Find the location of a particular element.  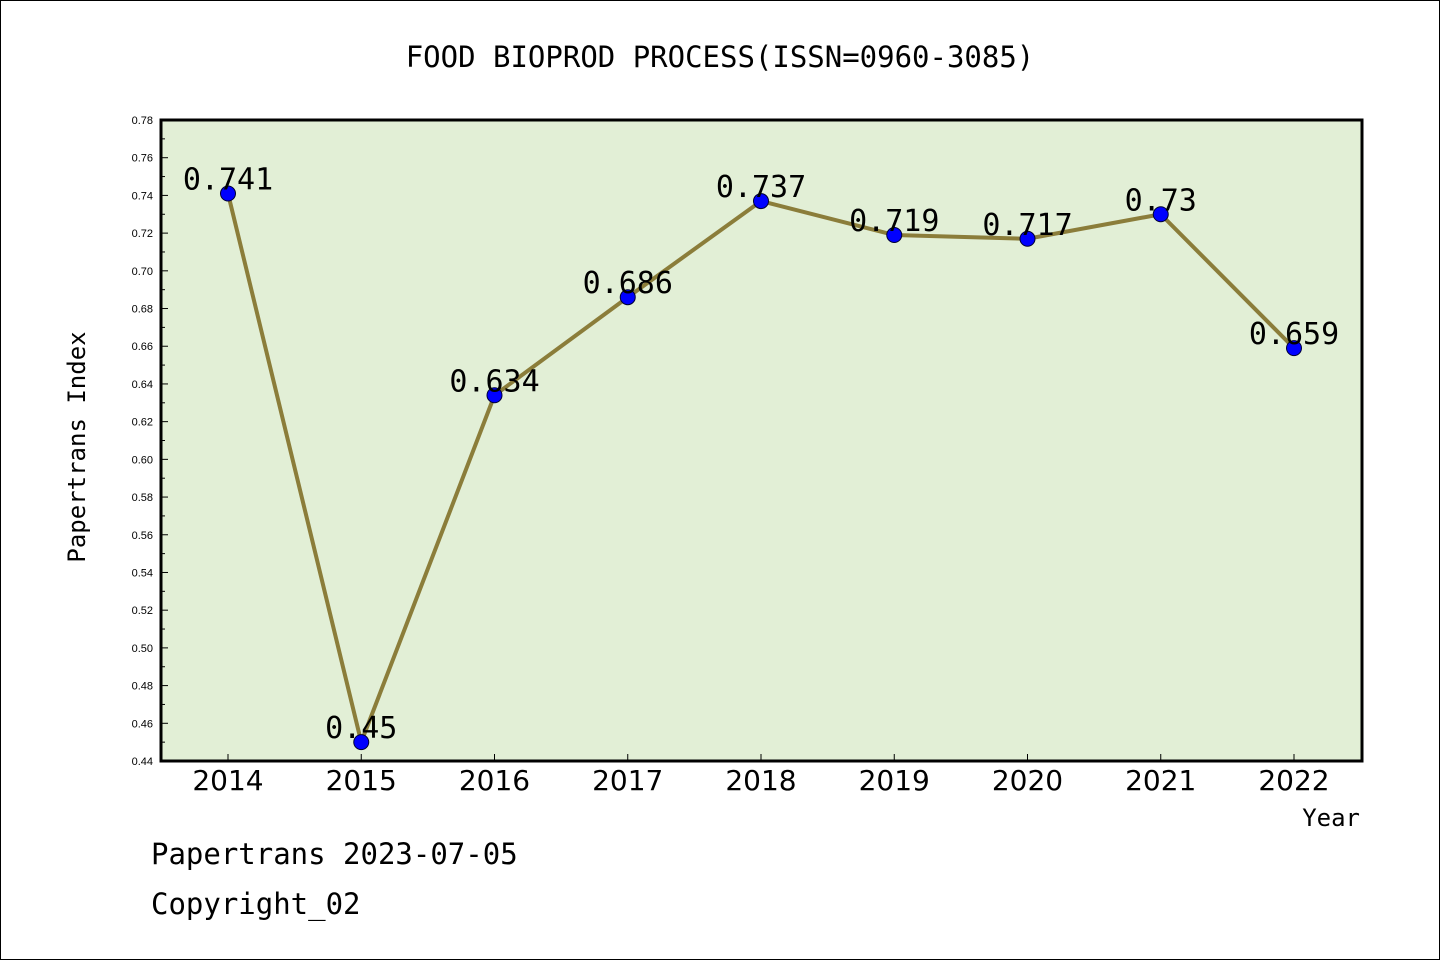

x-axis: 2014 2015 2016 2017 2018 2019 2020 2021 2022 is located at coordinates (761, 775).